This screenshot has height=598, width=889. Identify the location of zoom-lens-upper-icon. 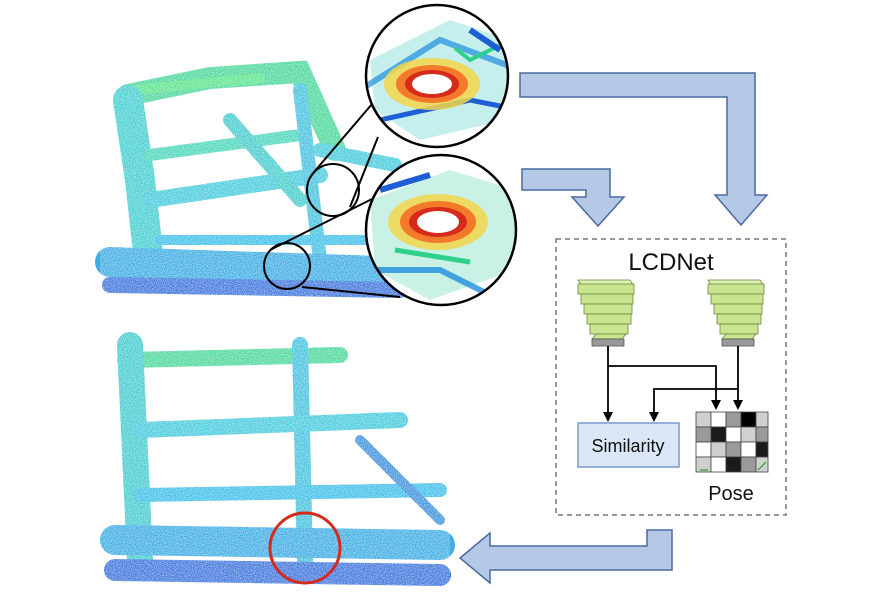
(437, 76).